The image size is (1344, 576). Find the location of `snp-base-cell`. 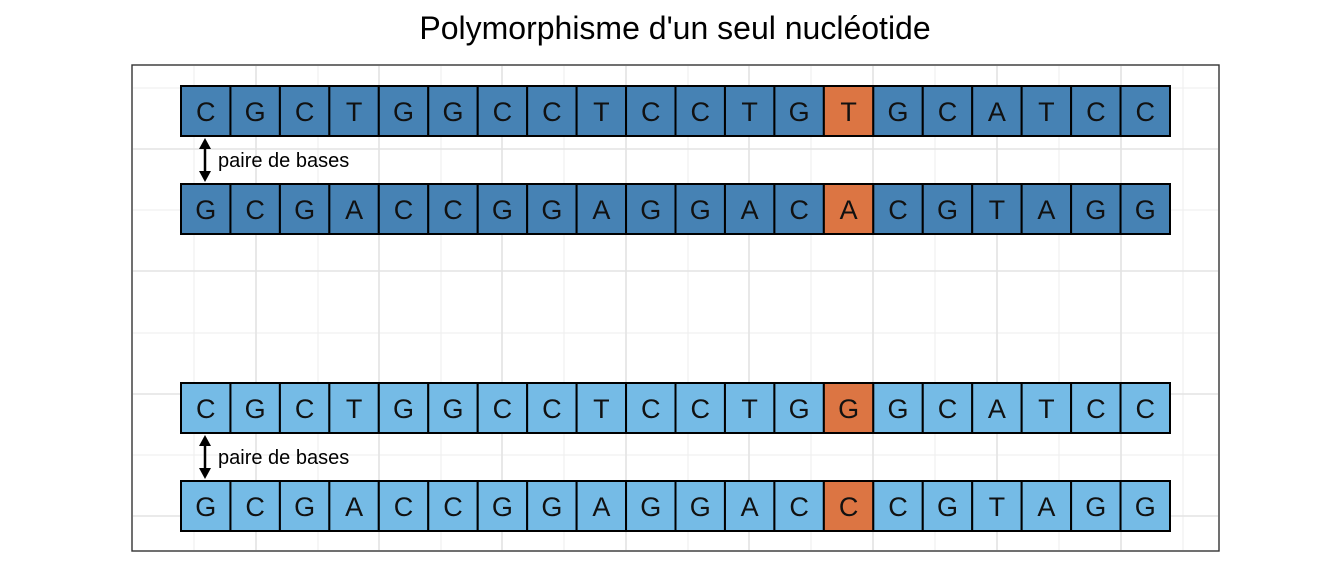

snp-base-cell is located at coordinates (848, 506).